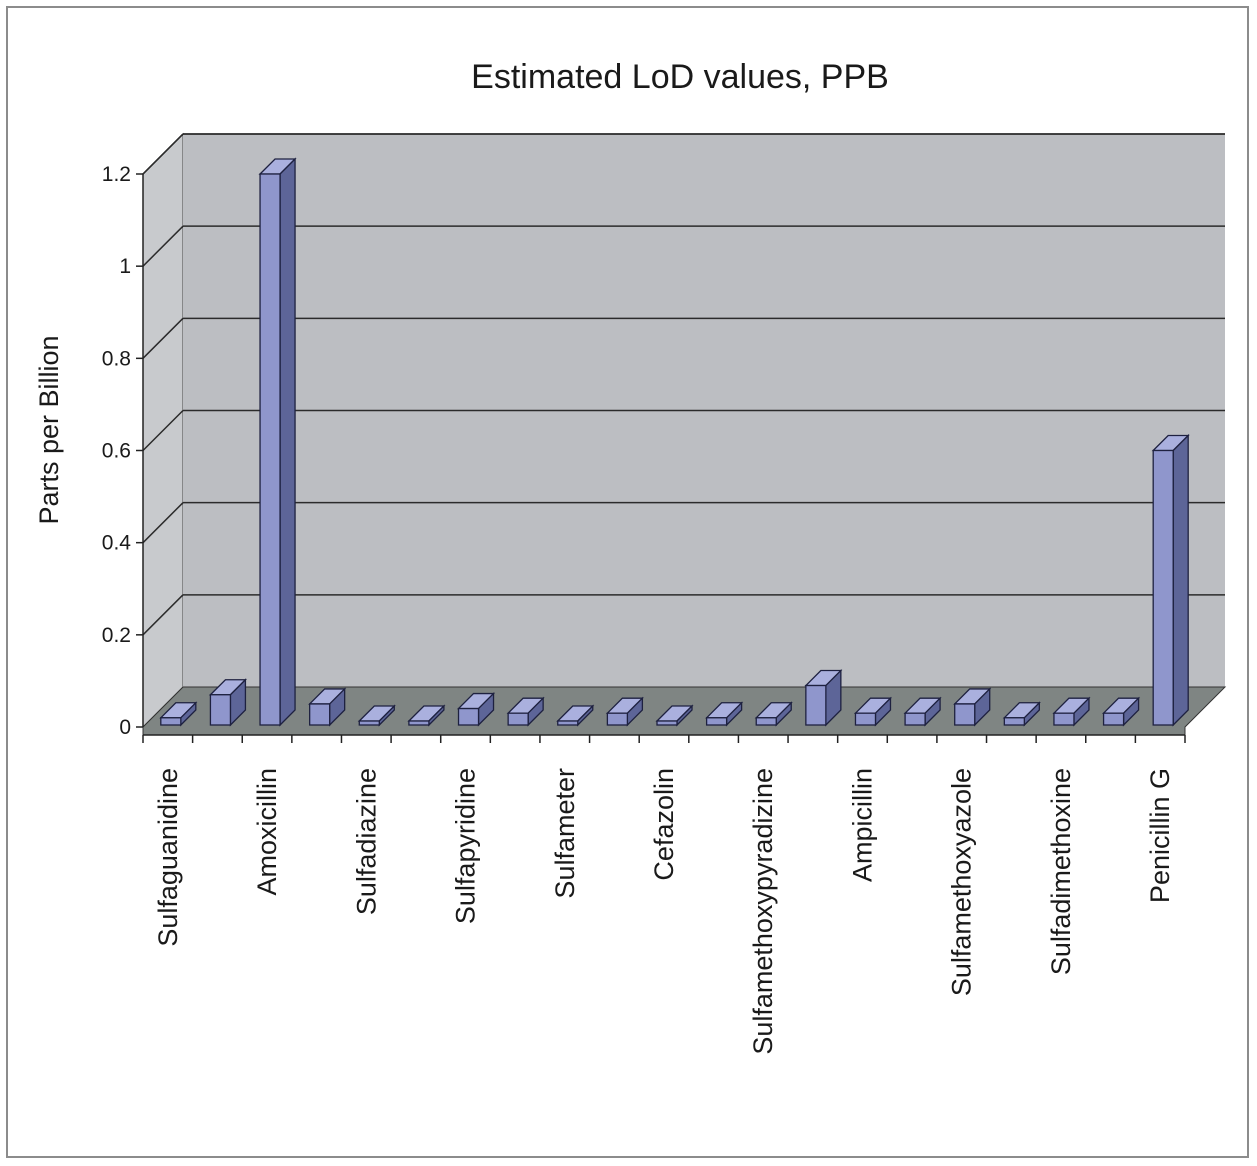 The height and width of the screenshot is (1166, 1257). I want to click on category-label: Ampicillin, so click(862, 825).